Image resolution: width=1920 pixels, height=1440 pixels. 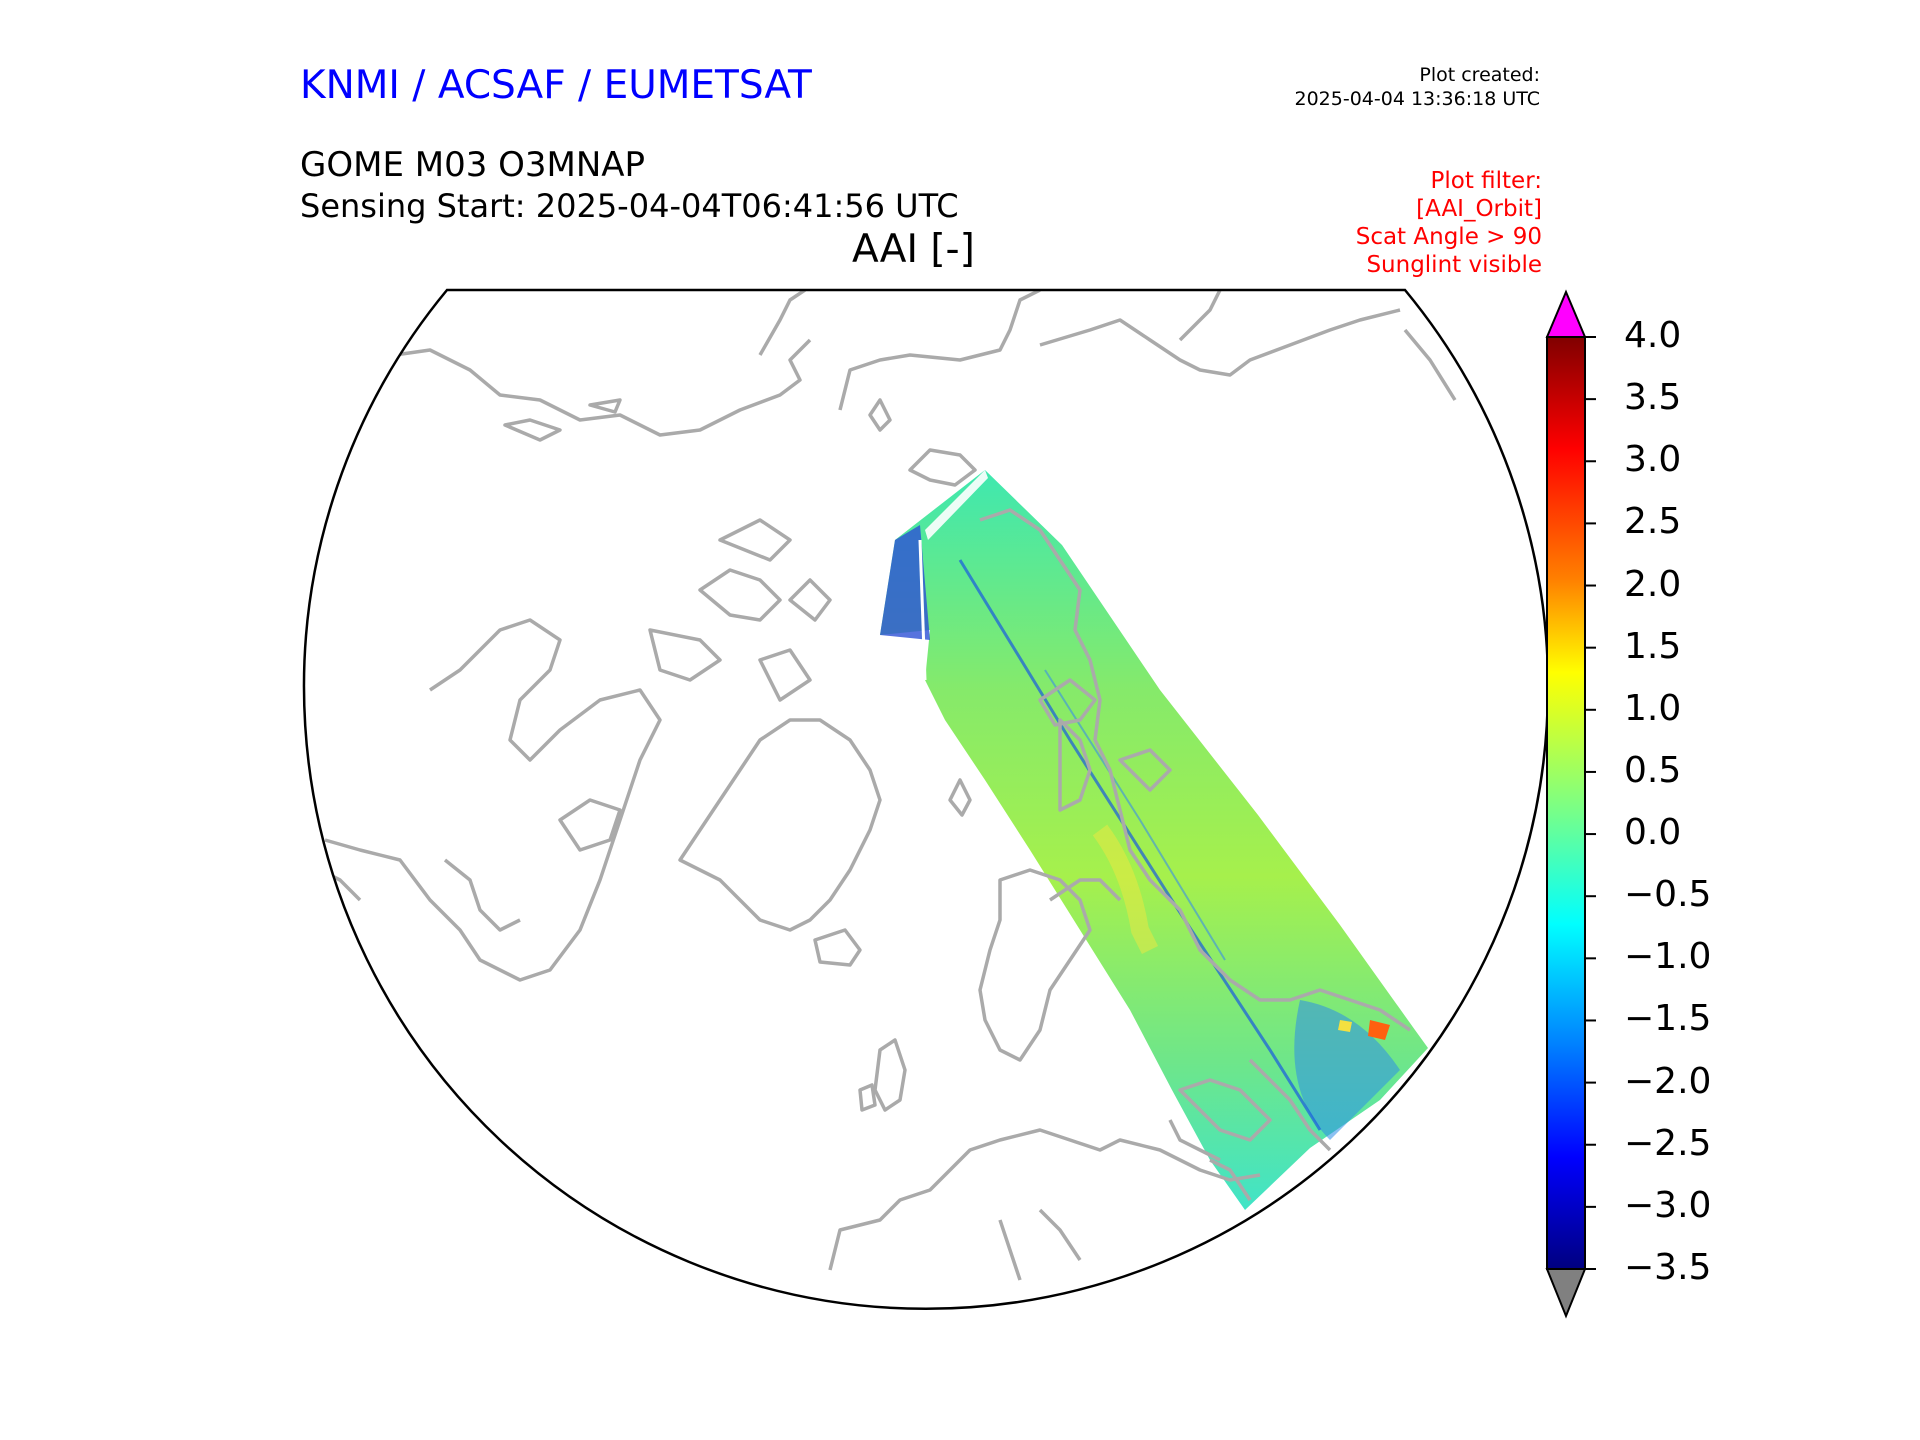 I want to click on plot-filter-heading: Plot filter:, so click(x=1486, y=181).